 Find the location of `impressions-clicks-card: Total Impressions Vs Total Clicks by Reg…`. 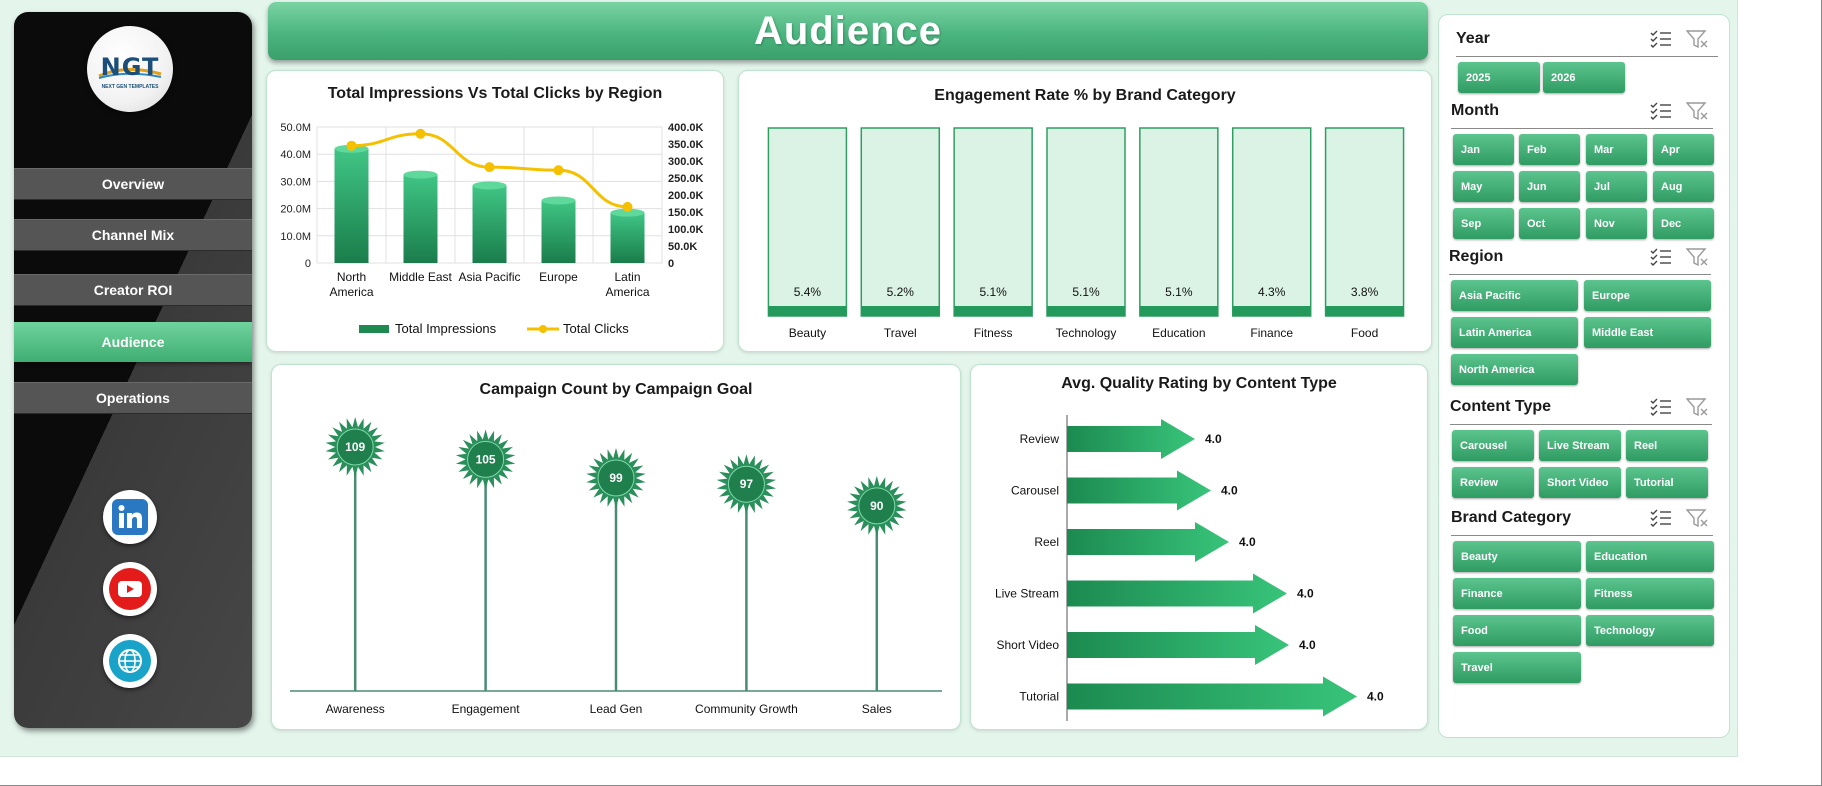

impressions-clicks-card: Total Impressions Vs Total Clicks by Reg… is located at coordinates (495, 211).